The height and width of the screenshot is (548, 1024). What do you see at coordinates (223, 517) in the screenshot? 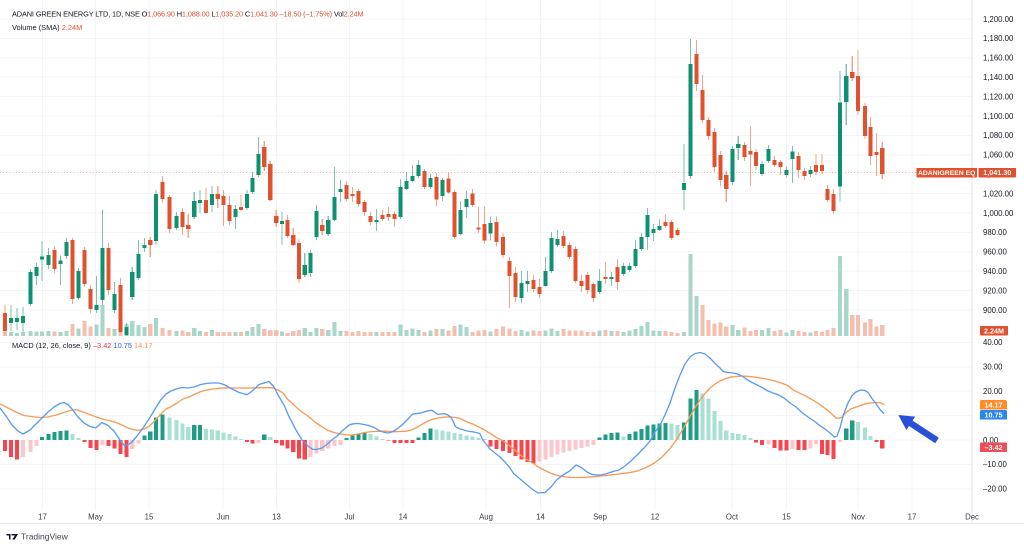
I see `svg-text: Jun` at bounding box center [223, 517].